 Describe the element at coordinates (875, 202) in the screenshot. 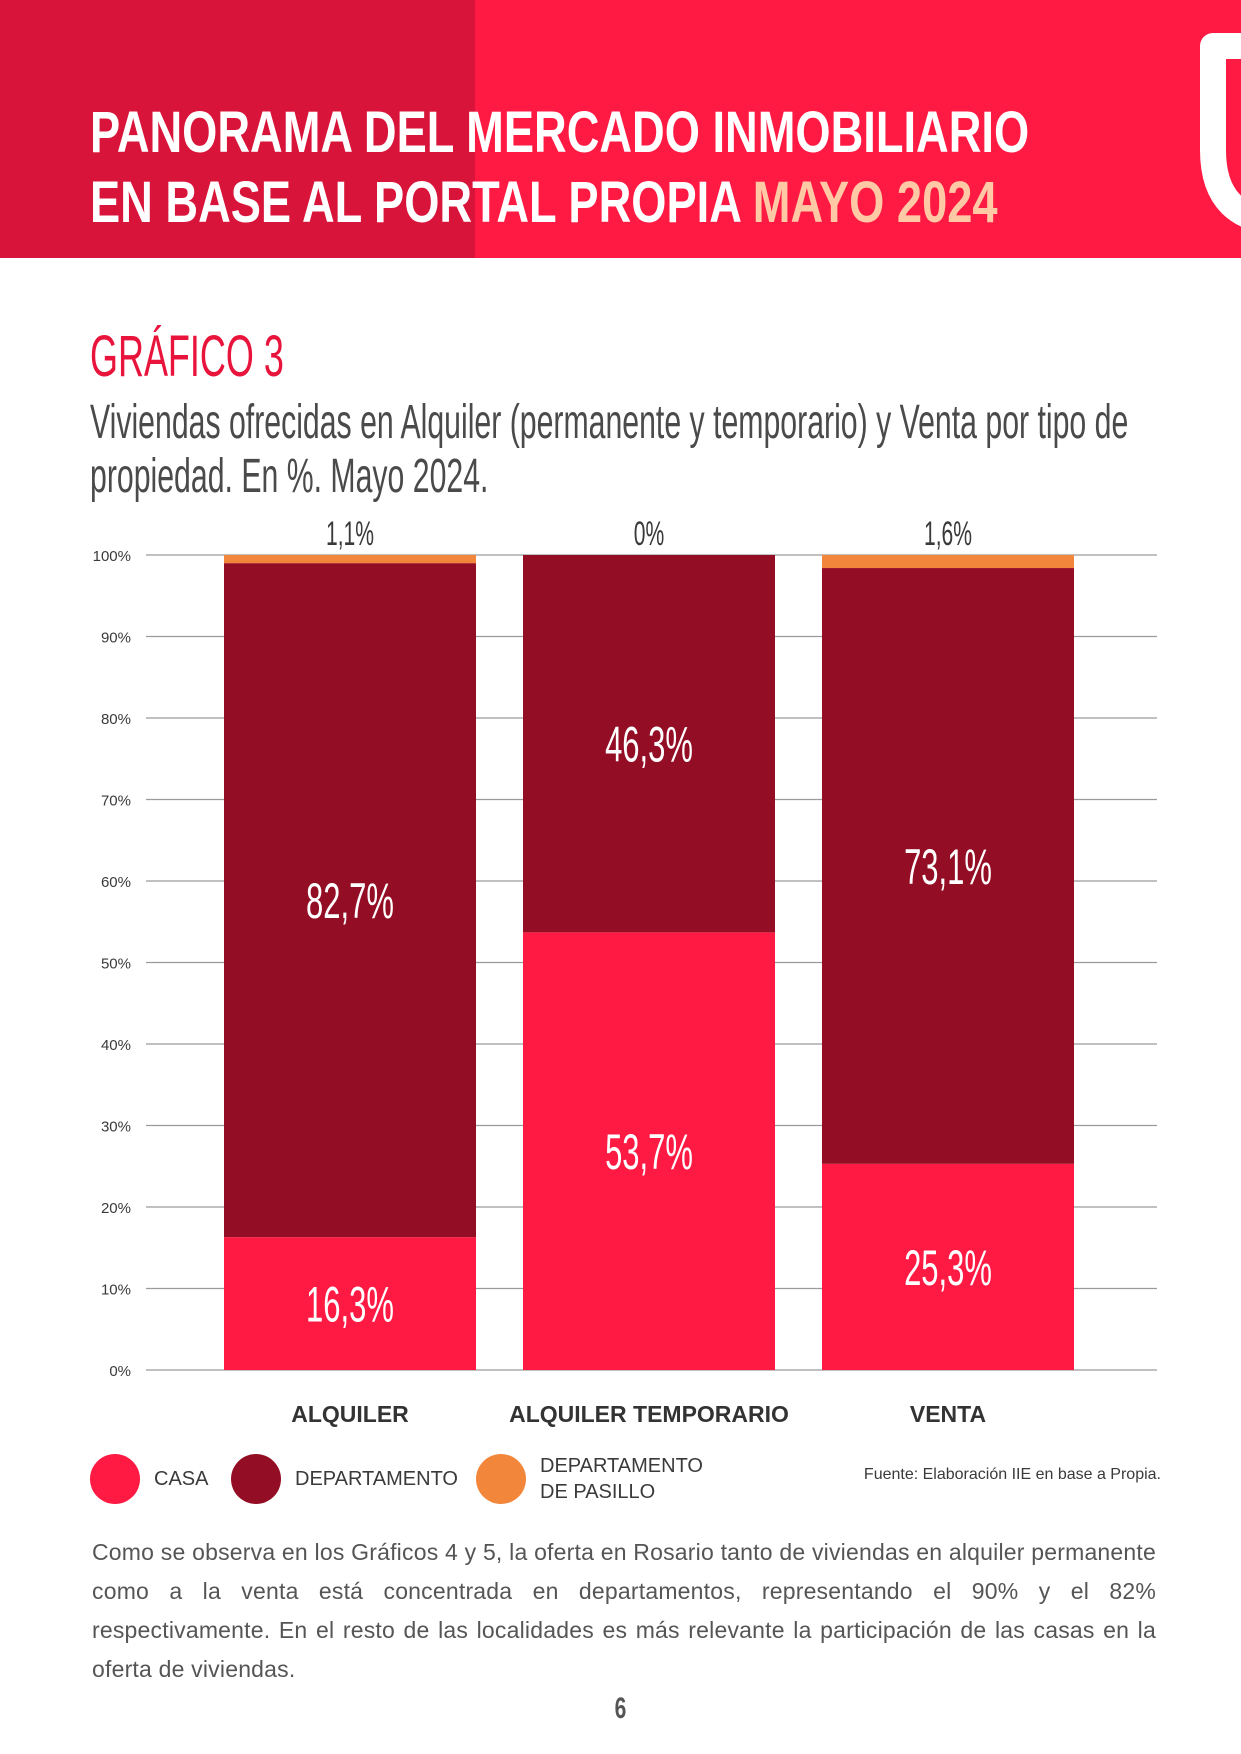

I see `title-date: MAYO 2024` at that location.